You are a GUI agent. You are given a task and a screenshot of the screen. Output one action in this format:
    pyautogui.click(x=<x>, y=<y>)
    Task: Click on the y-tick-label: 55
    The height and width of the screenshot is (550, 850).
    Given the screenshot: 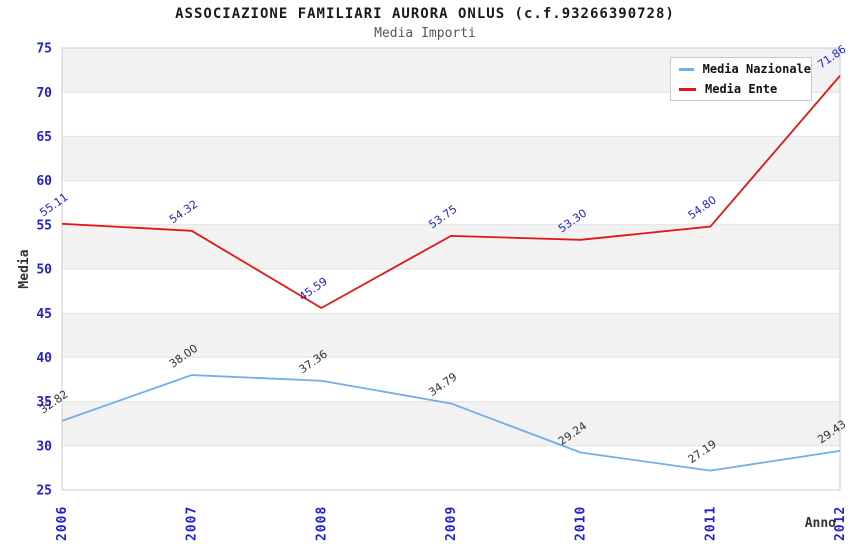 What is the action you would take?
    pyautogui.click(x=44, y=225)
    